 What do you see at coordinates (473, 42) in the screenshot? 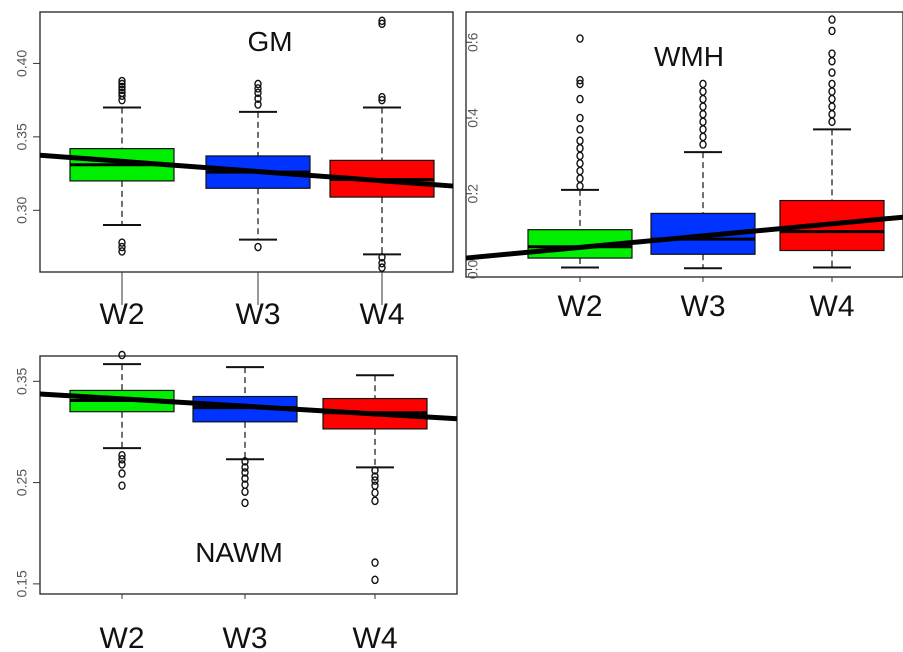
I see `y-tick-label: 0.6` at bounding box center [473, 42].